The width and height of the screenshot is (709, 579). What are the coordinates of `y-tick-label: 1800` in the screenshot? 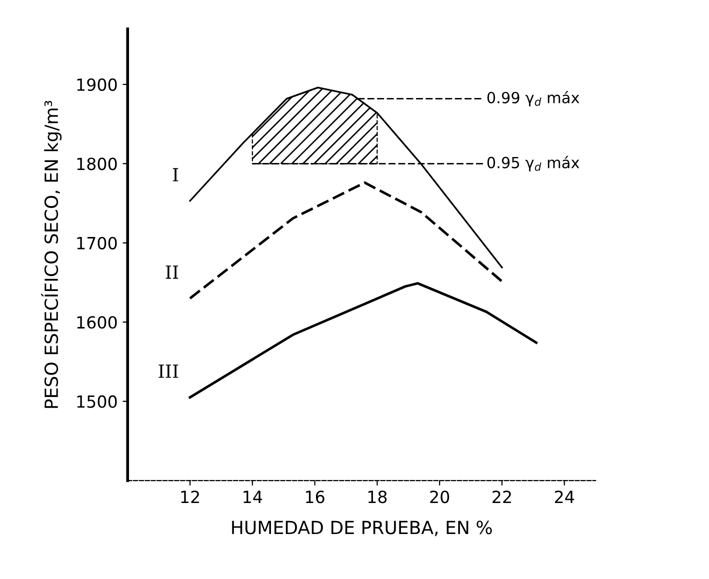 It's located at (97, 164).